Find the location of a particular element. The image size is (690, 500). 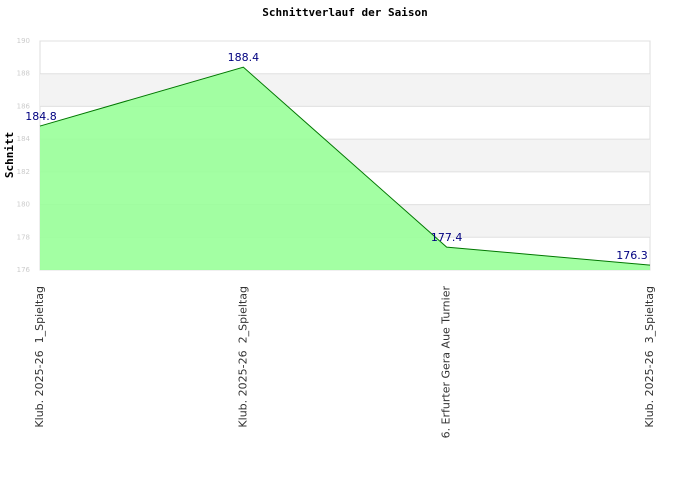

x-tick-label: 6. Erfurter Gera Aue Turnier is located at coordinates (446, 362).